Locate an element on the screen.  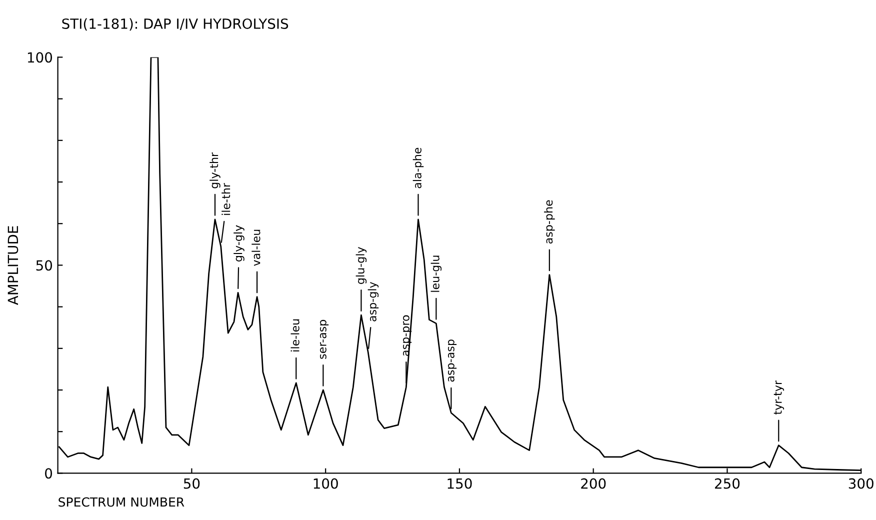
y-tick-label: 100 is located at coordinates (40, 57).